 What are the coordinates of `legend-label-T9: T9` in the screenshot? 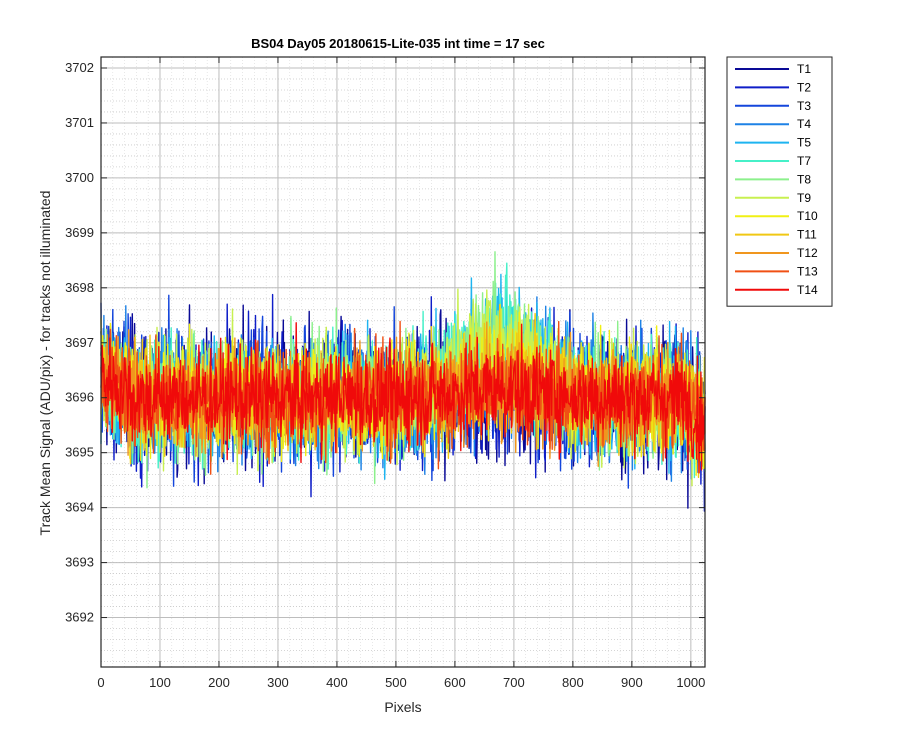 It's located at (804, 198).